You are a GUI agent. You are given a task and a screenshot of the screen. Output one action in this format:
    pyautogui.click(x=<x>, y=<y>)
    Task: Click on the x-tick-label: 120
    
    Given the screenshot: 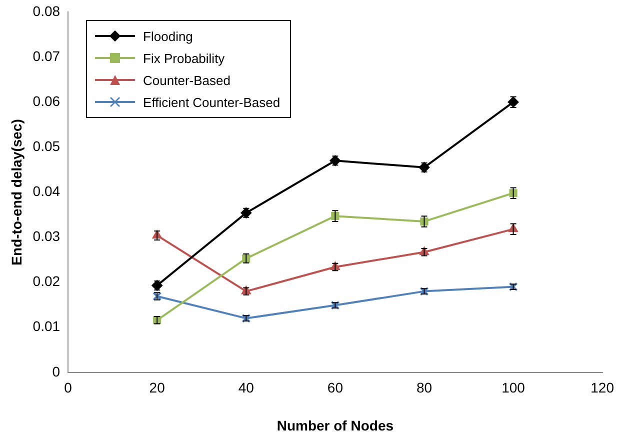 What is the action you would take?
    pyautogui.click(x=602, y=388)
    